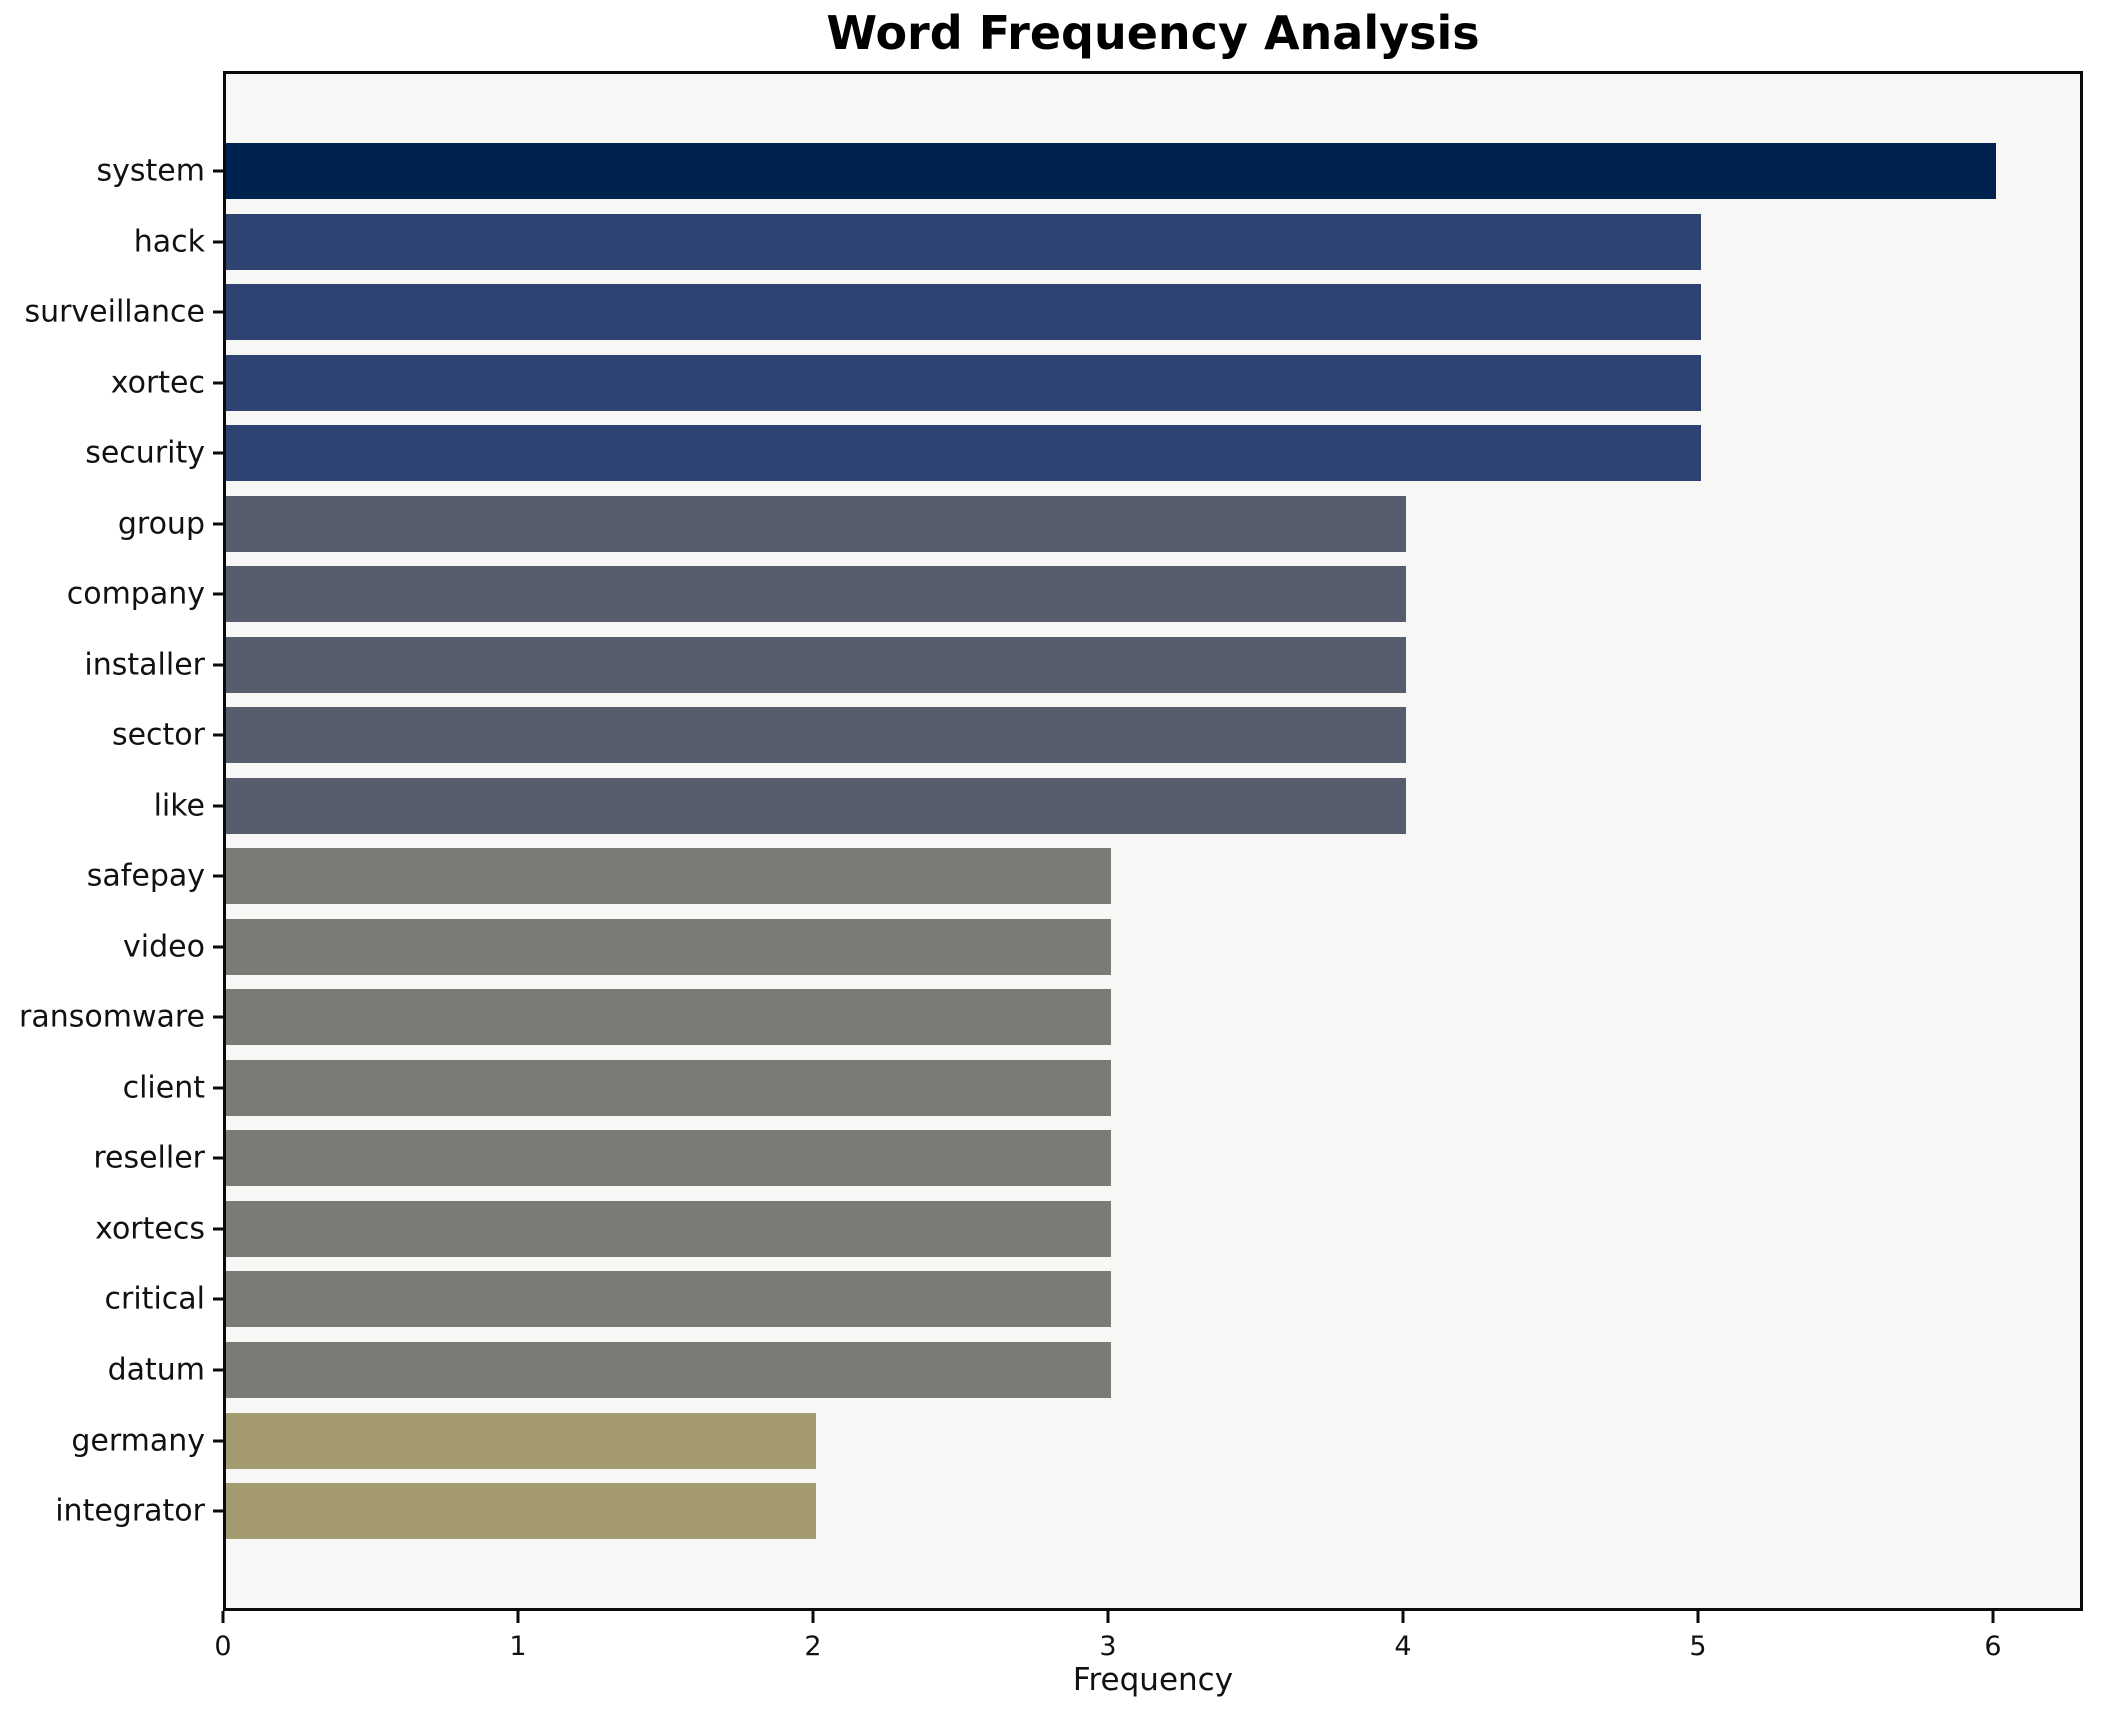 The image size is (2102, 1722). I want to click on bar-safepay, so click(668, 876).